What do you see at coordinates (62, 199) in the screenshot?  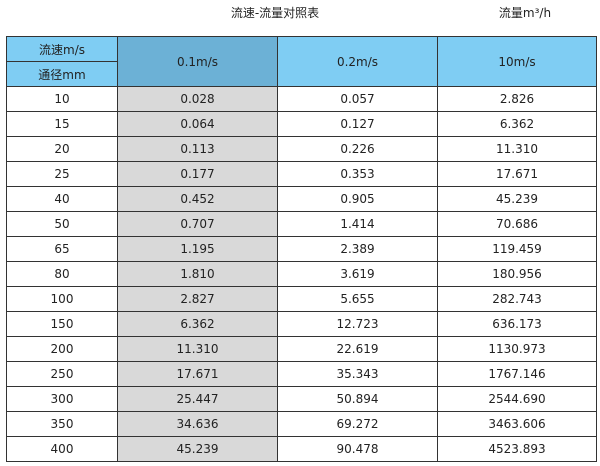 I see `diameter-cell: 40` at bounding box center [62, 199].